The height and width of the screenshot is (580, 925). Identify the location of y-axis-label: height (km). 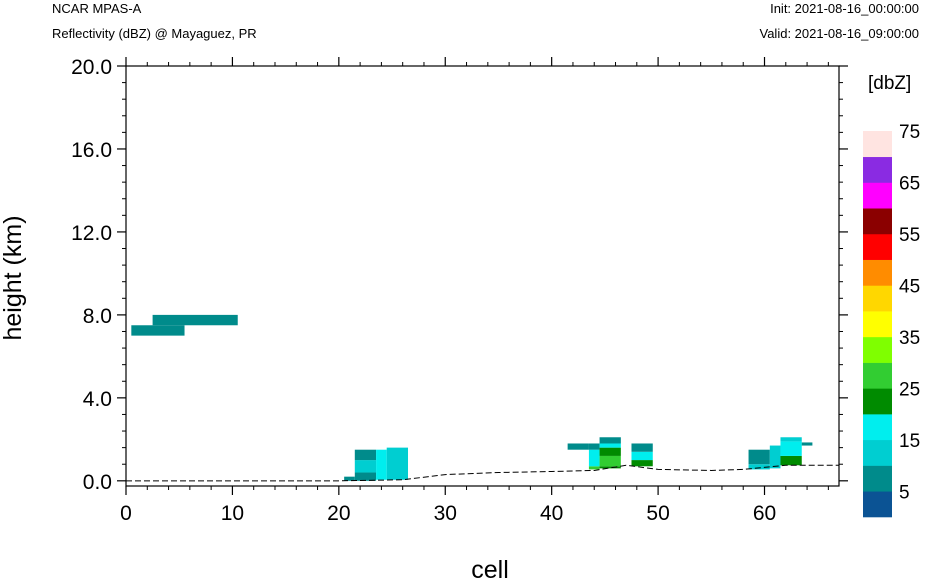
(13, 277).